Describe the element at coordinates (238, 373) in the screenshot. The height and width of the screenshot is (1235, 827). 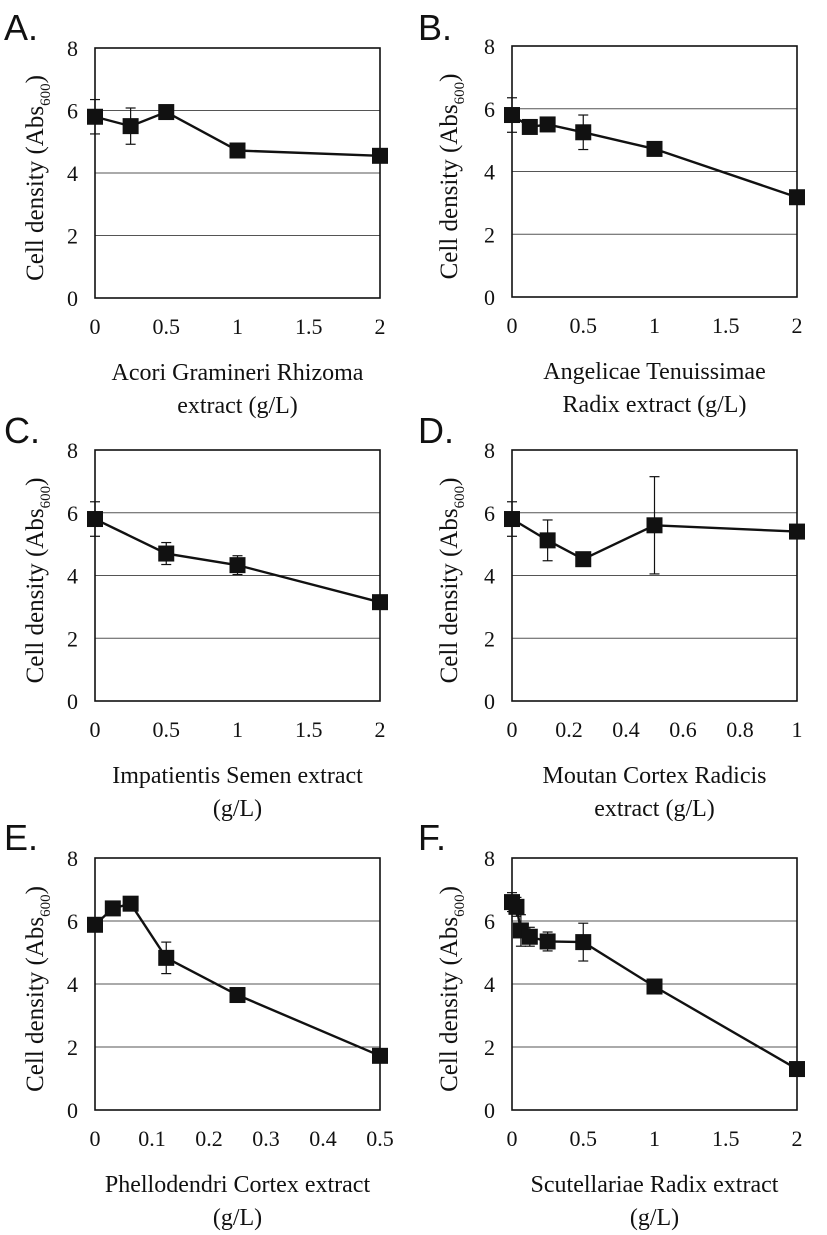
I see `x-axis-label-line: Acori Gramineri Rhizoma` at that location.